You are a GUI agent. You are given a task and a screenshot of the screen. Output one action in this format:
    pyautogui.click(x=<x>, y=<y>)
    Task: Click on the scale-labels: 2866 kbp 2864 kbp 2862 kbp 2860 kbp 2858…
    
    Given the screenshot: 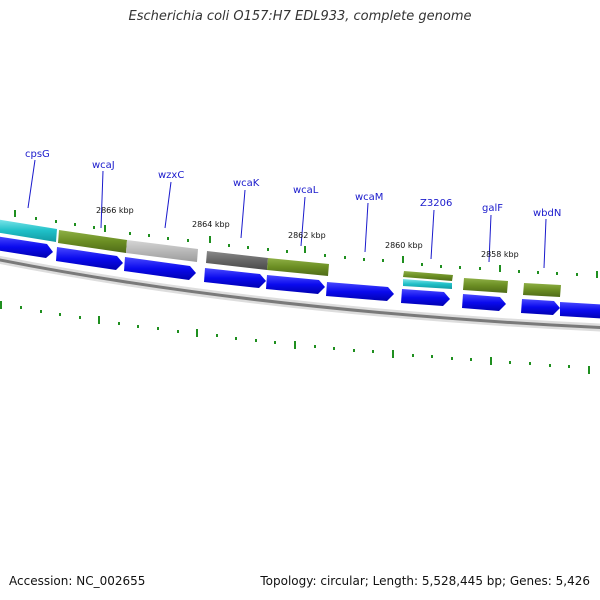 What is the action you would take?
    pyautogui.click(x=307, y=232)
    